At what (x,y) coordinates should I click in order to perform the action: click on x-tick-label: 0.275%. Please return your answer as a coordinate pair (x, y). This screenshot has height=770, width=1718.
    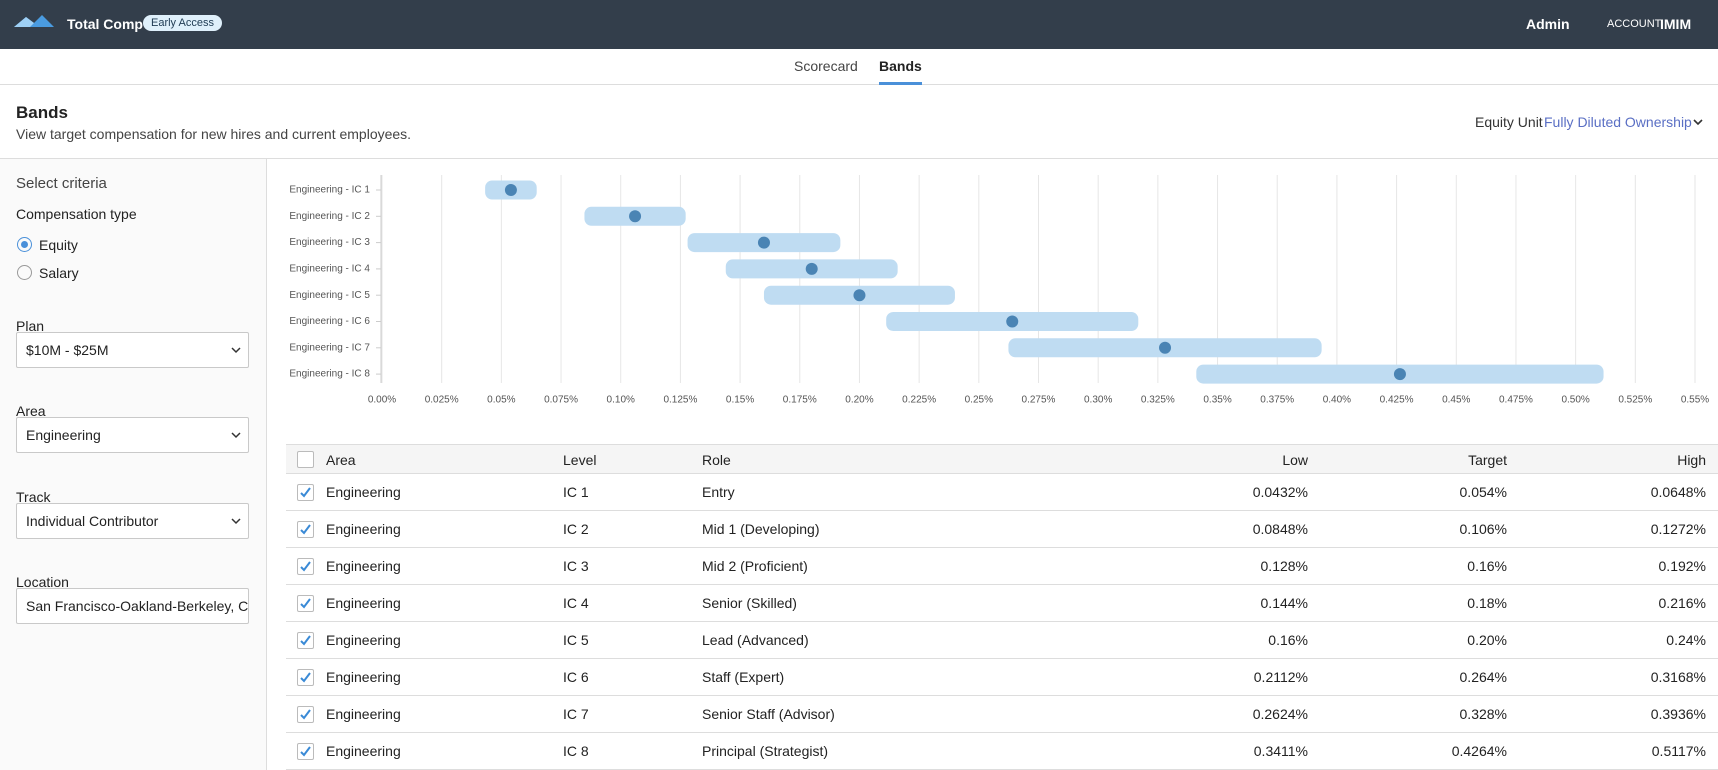
    Looking at the image, I should click on (1039, 400).